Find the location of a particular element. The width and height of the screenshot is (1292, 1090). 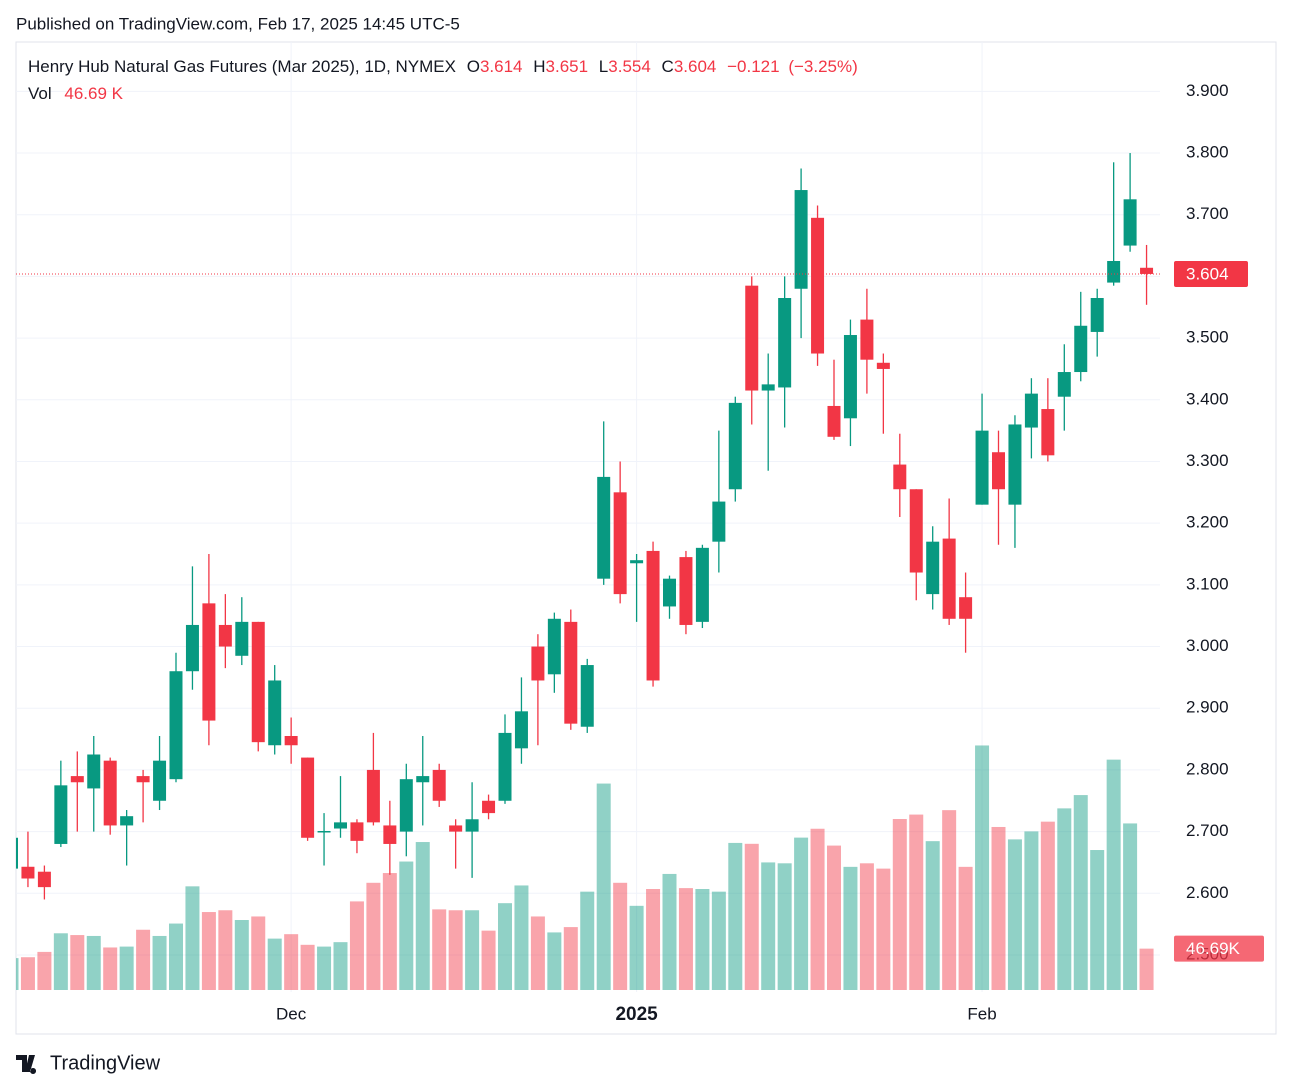

legend-h: H is located at coordinates (539, 66).